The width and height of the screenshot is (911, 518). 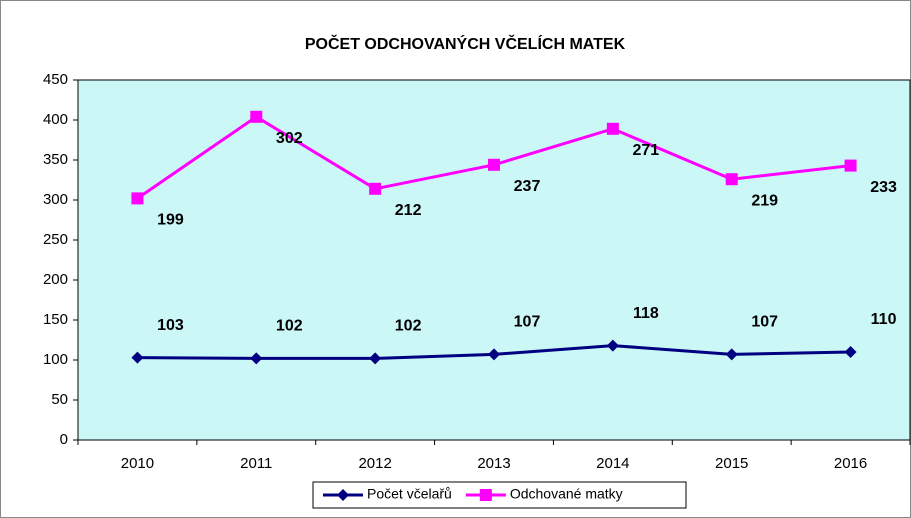 What do you see at coordinates (55, 159) in the screenshot?
I see `y-tick-label: 350` at bounding box center [55, 159].